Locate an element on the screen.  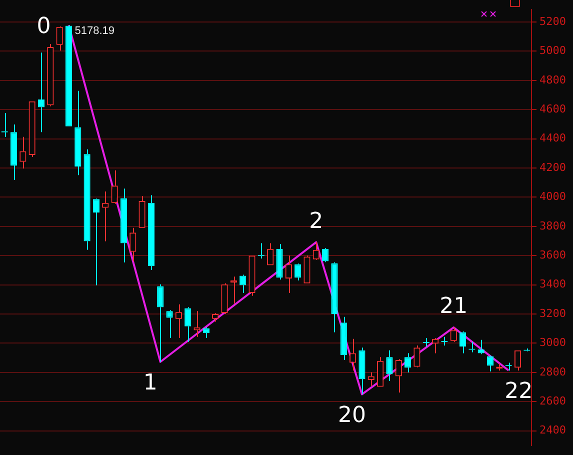
y-tick-label: 5000 is located at coordinates (553, 51).